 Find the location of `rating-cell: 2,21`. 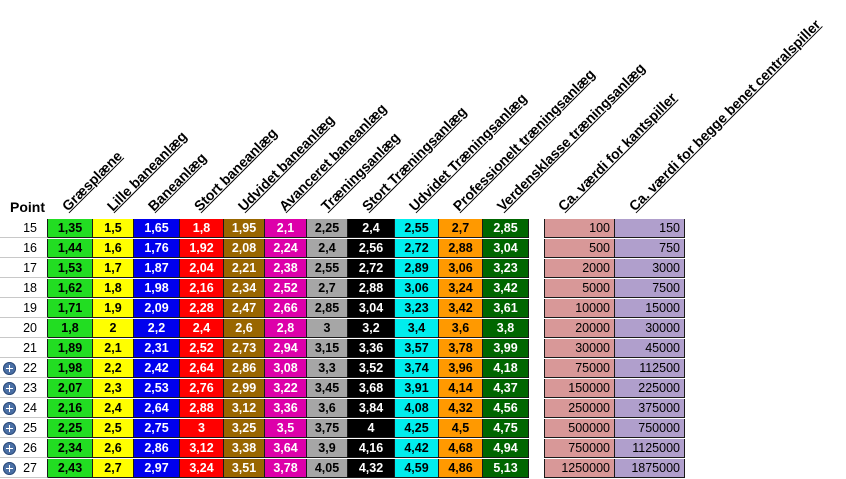

rating-cell: 2,21 is located at coordinates (244, 268).